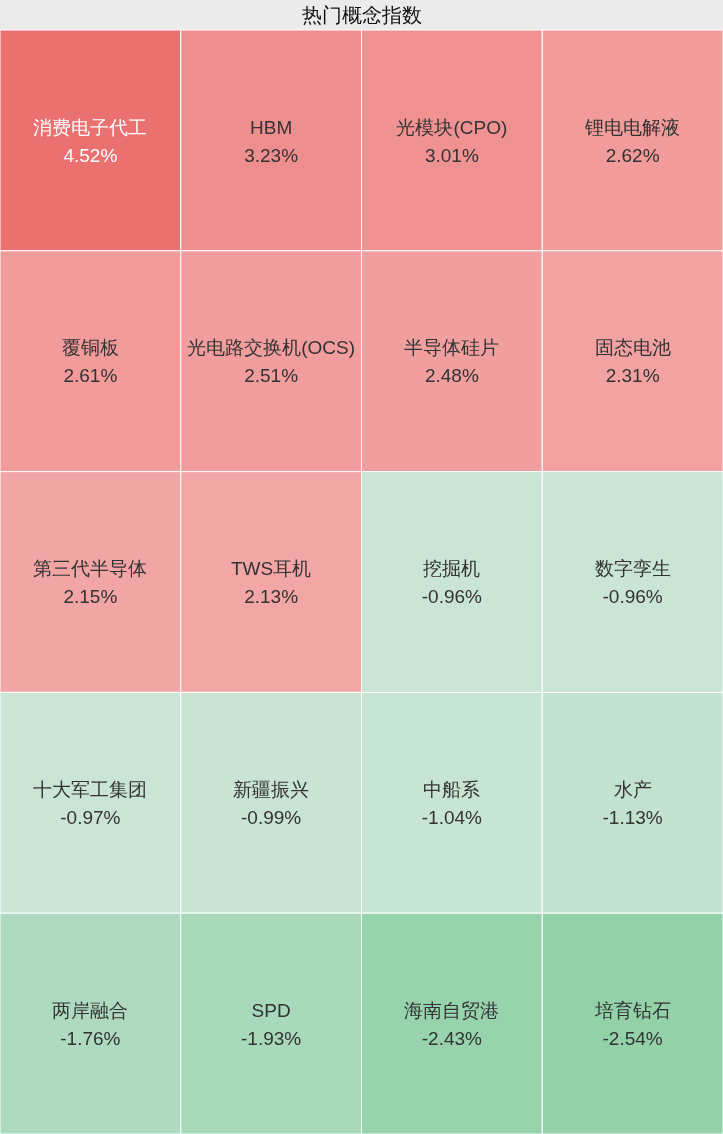 This screenshot has width=723, height=1134. Describe the element at coordinates (271, 348) in the screenshot. I see `tile-name: 光电路交换机(OCS)` at that location.